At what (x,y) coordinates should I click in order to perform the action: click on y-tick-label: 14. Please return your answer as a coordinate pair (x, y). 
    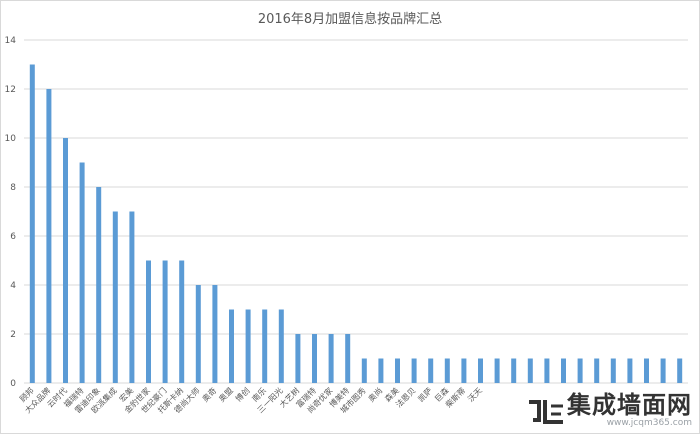
    Looking at the image, I should click on (11, 41).